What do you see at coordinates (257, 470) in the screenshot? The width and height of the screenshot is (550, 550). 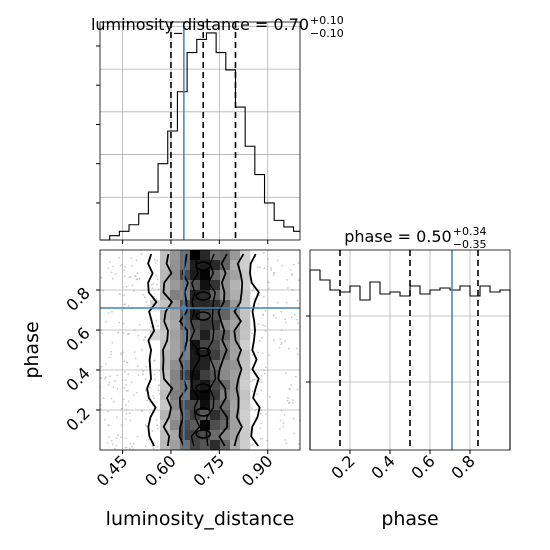 I see `tick-label-x: 0.90` at bounding box center [257, 470].